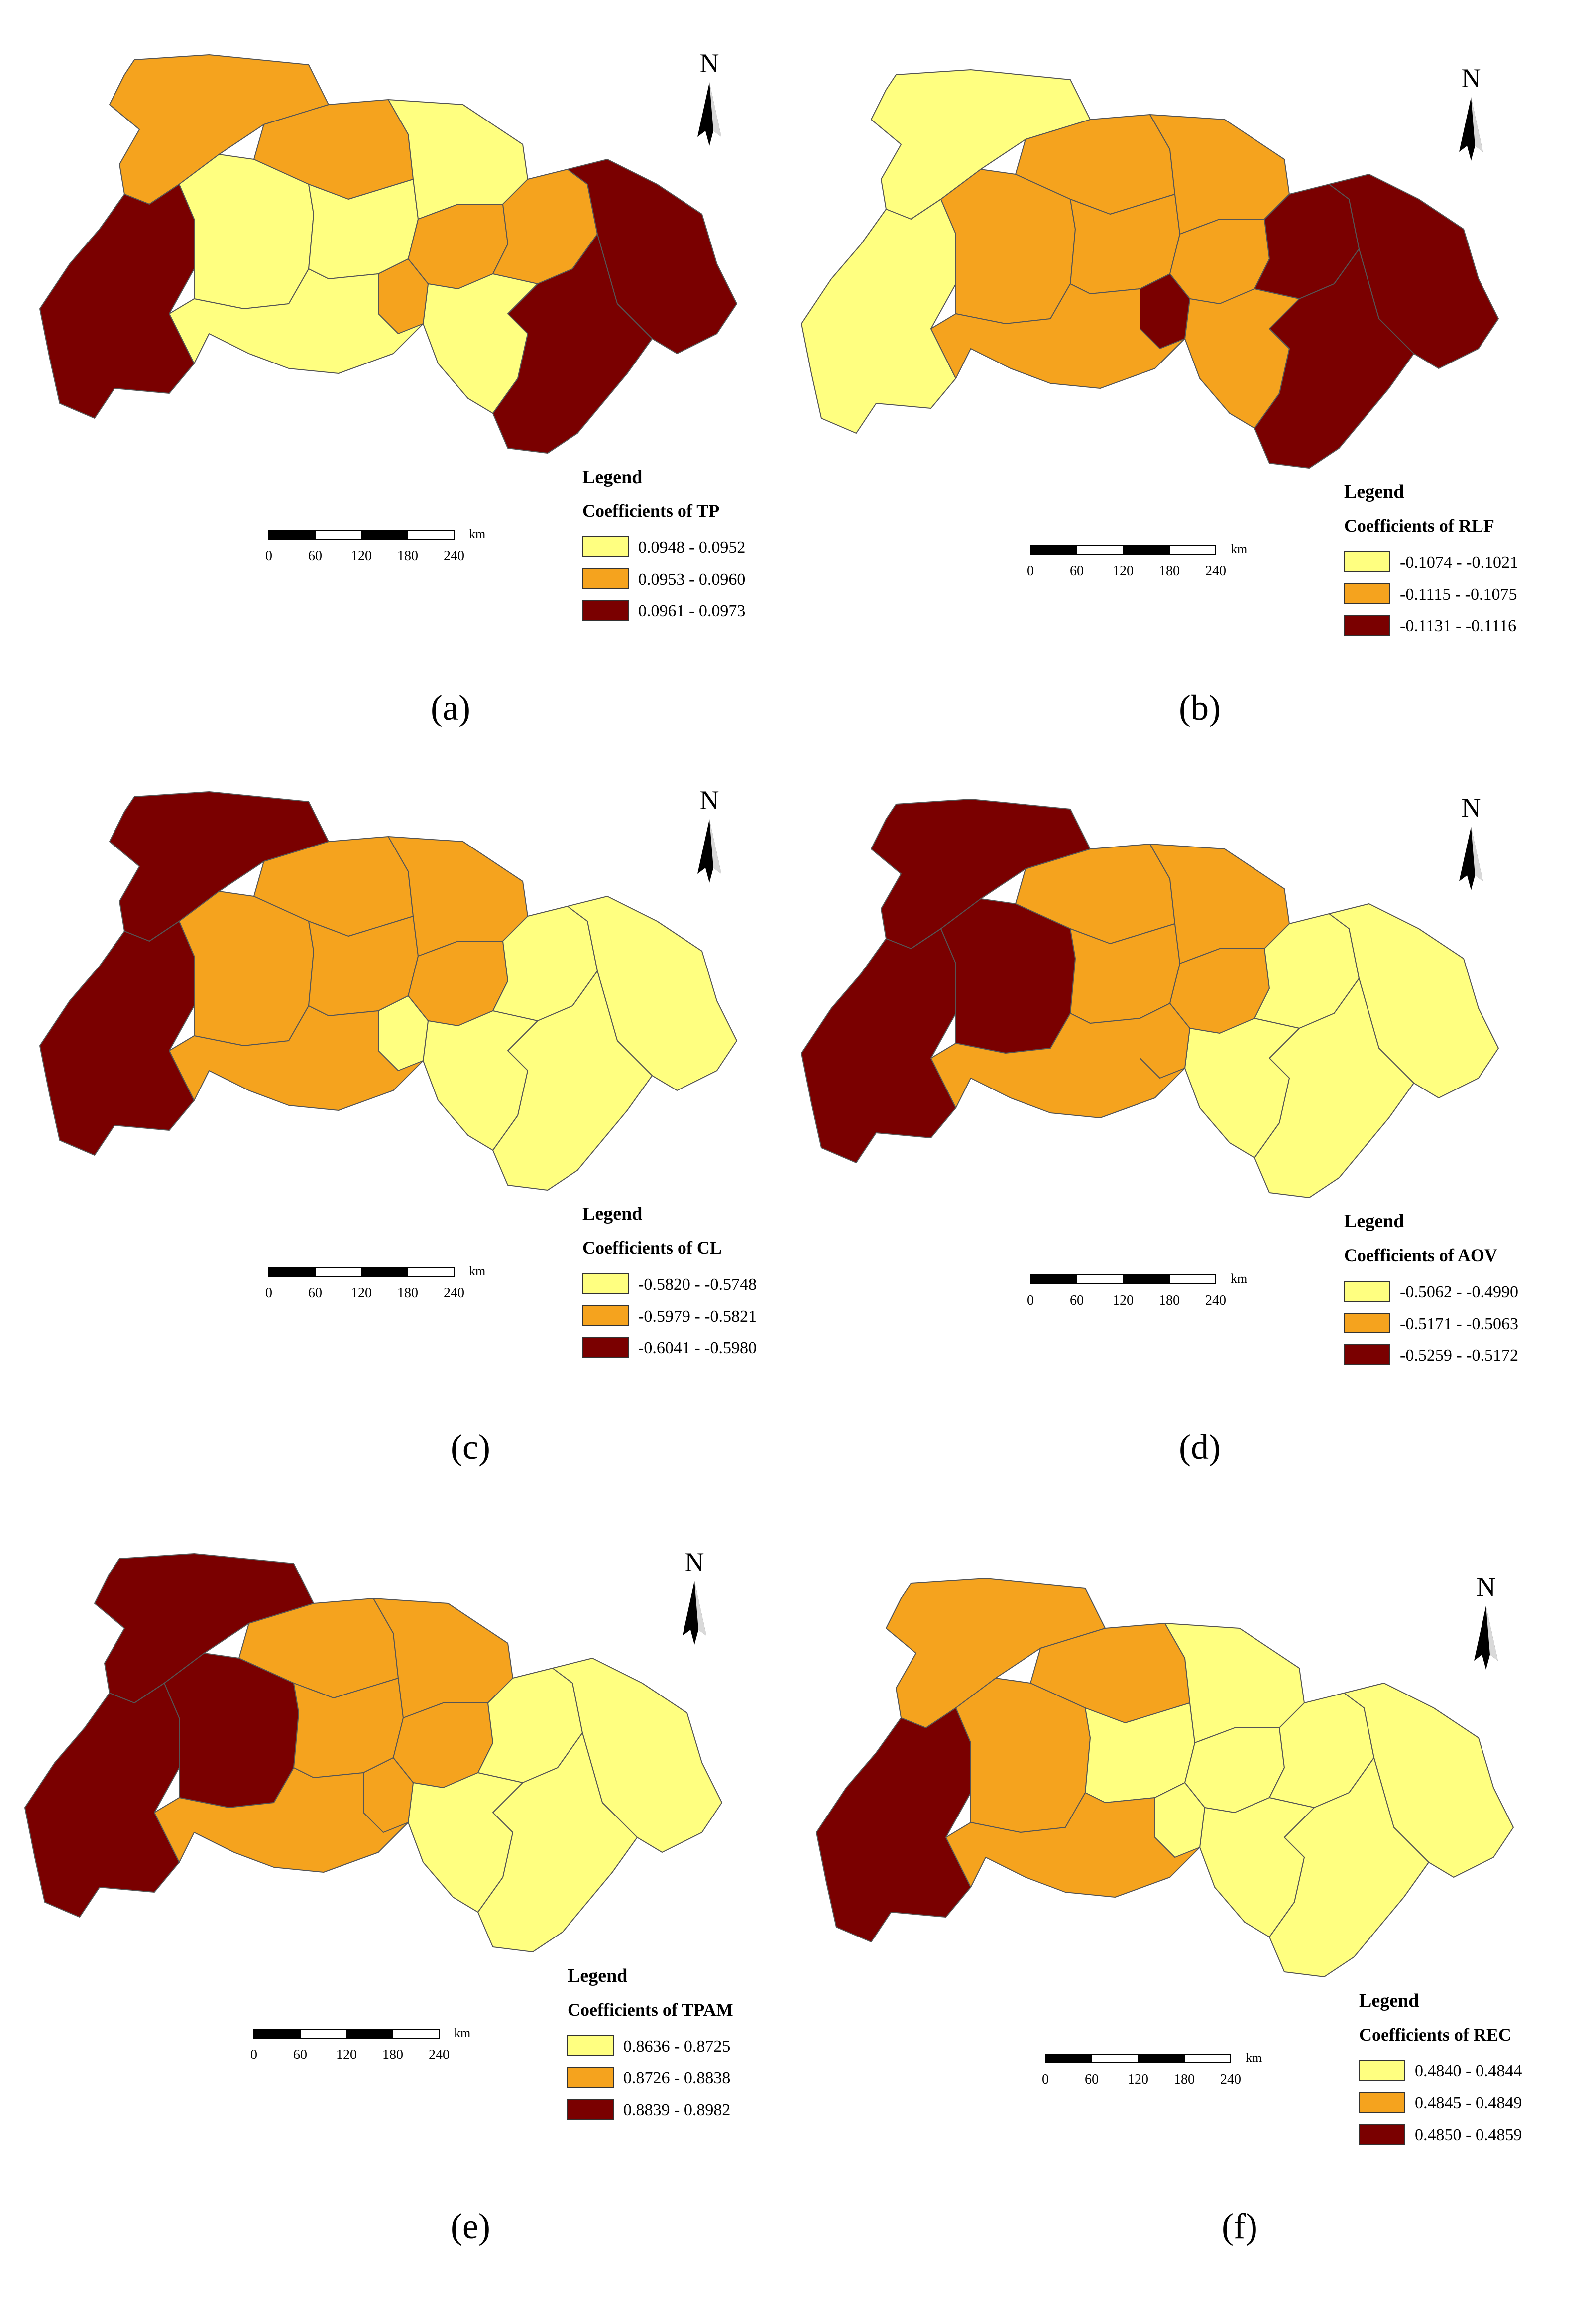  Describe the element at coordinates (1239, 2226) in the screenshot. I see `panel-caption: (f)` at that location.